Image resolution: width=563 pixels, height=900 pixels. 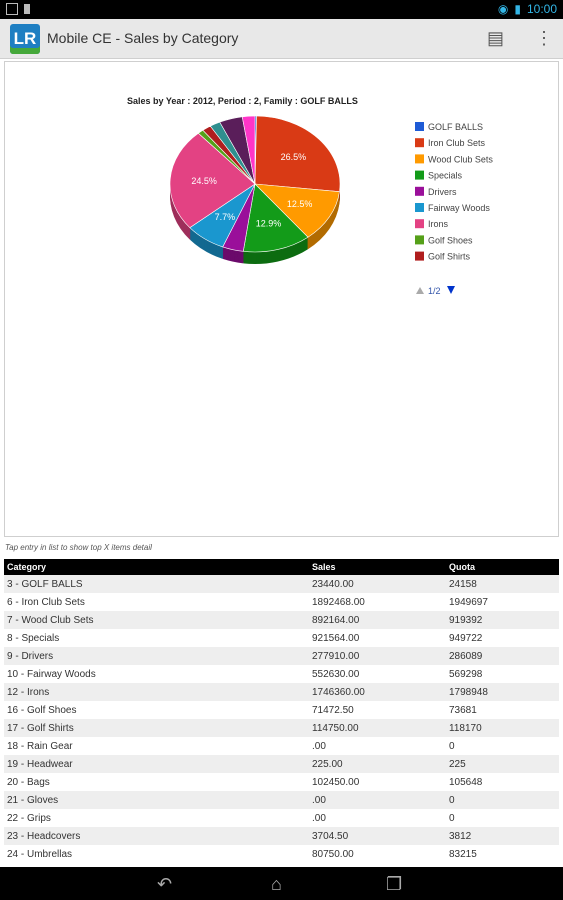 I want to click on cell-quota: 105648, so click(x=466, y=782).